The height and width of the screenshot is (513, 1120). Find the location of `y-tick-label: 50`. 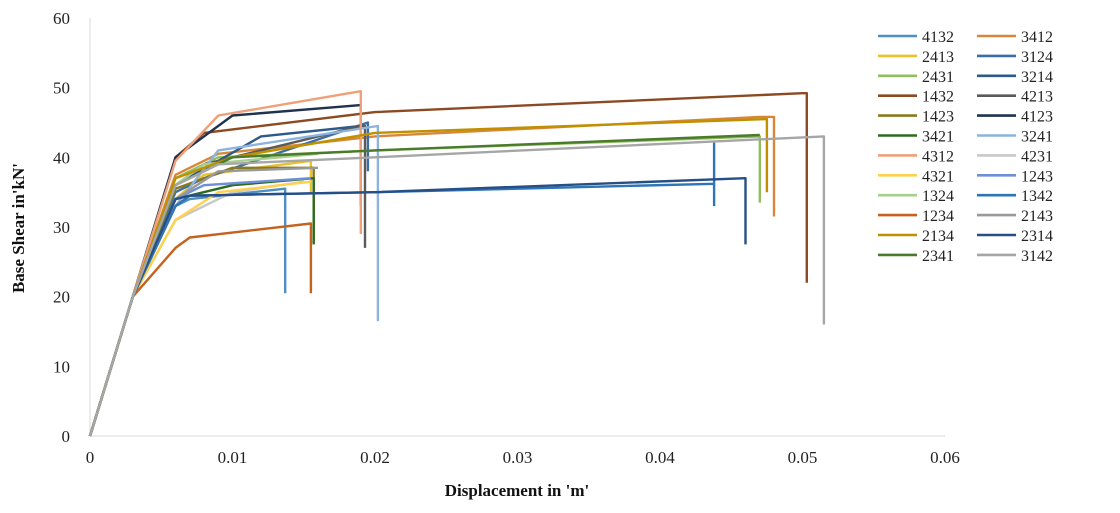

y-tick-label: 50 is located at coordinates (61, 88).